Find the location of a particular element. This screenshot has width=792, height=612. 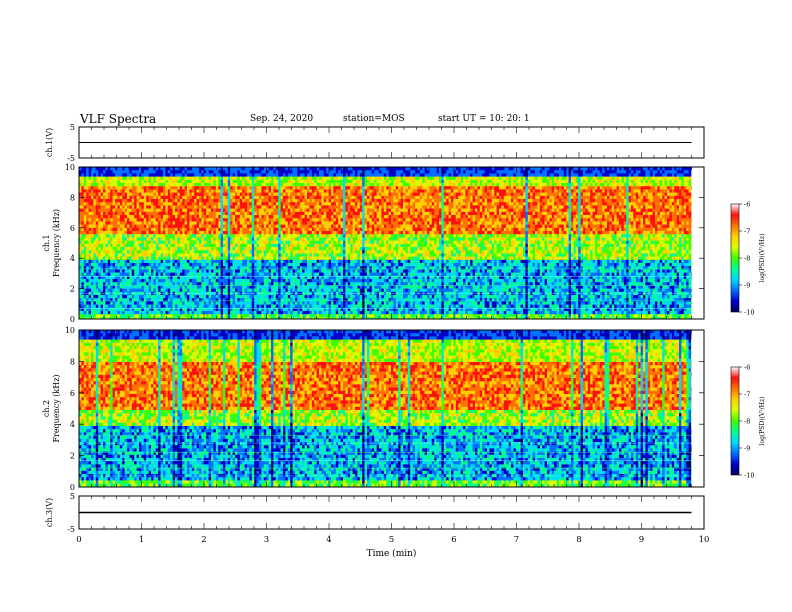

panel-ch1-voltage: -5 5 ch.1(V) is located at coordinates (375, 143).